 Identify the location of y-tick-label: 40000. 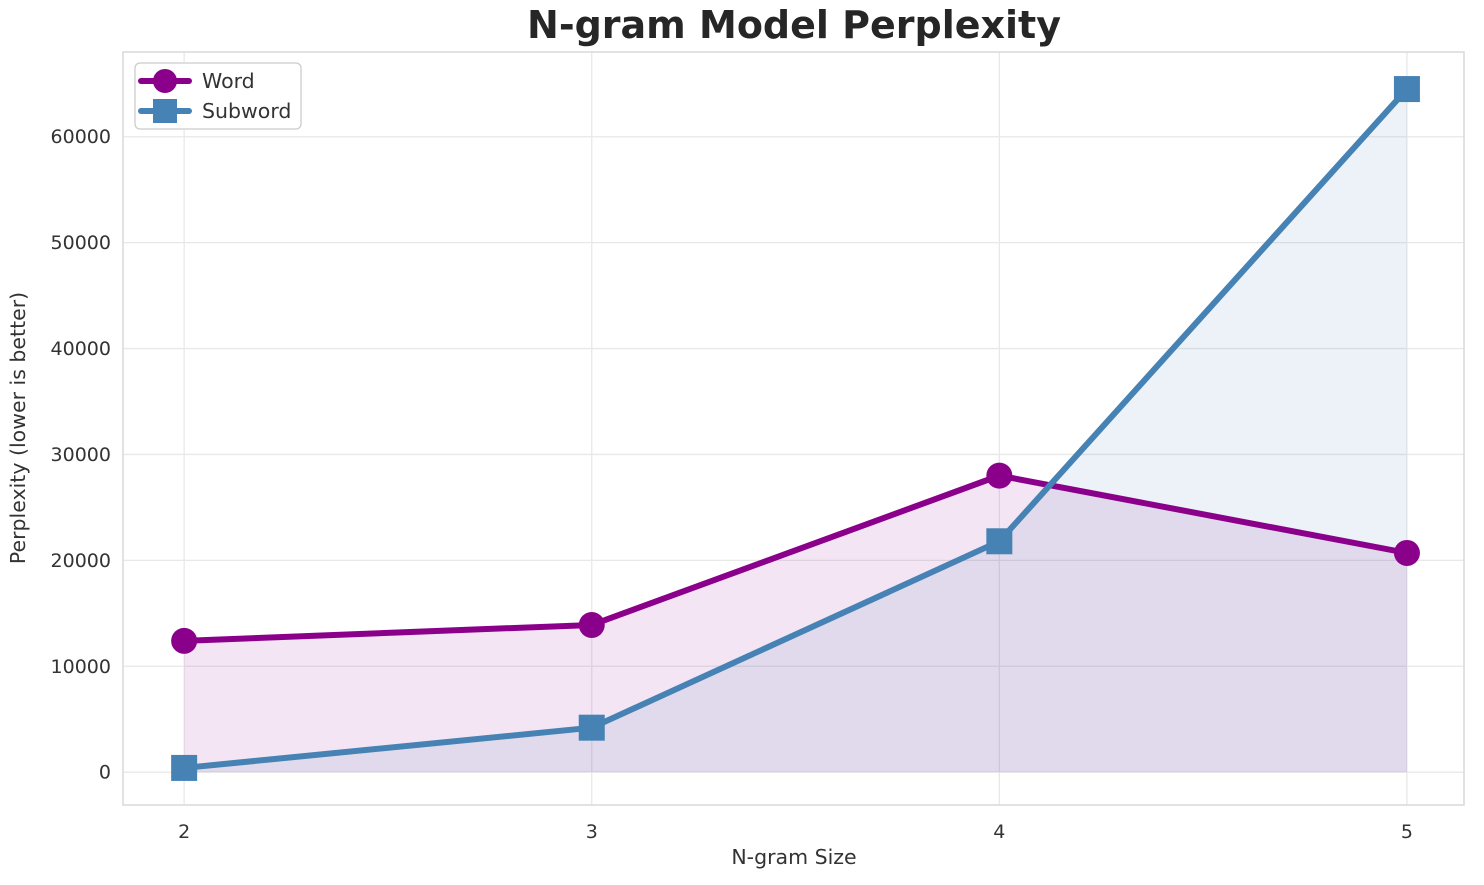
(81, 349).